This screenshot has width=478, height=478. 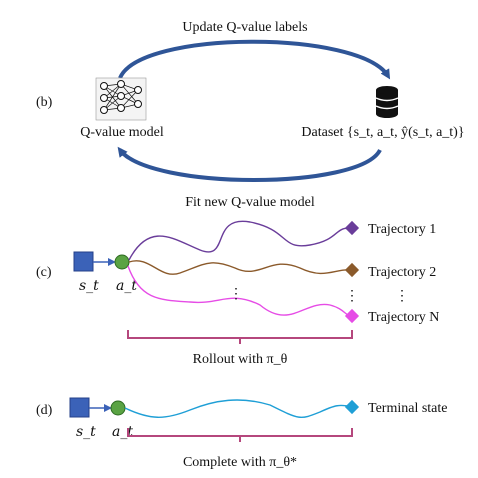 What do you see at coordinates (238, 408) in the screenshot?
I see `completion-path` at bounding box center [238, 408].